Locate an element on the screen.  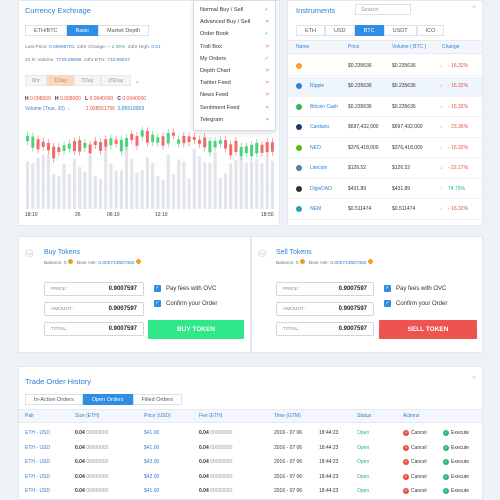
menu-item: Telegram × is located at coordinates (234, 120).